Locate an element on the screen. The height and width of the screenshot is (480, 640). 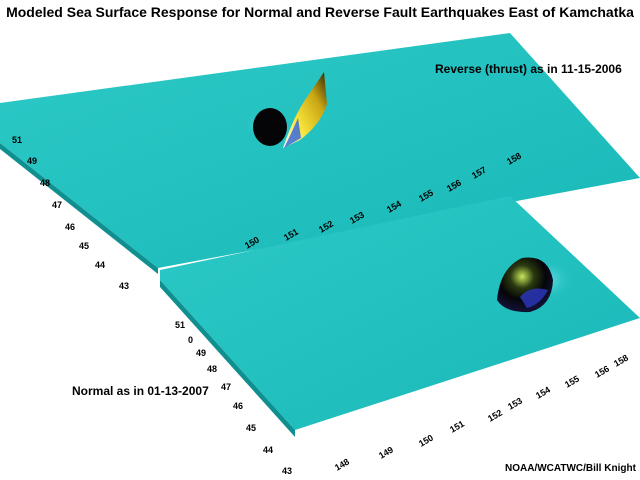
lon-tick: 156 is located at coordinates (602, 372).